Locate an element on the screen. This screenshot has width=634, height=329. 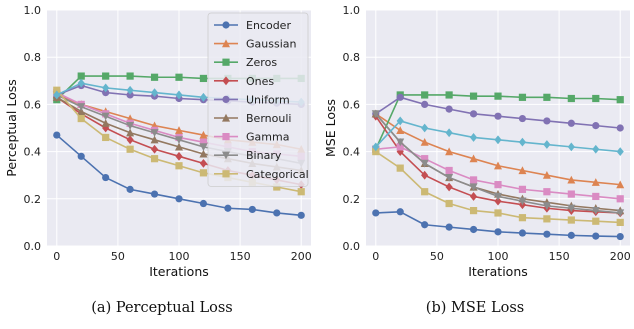
y-tick-label: 0.6 is located at coordinates (33, 104).